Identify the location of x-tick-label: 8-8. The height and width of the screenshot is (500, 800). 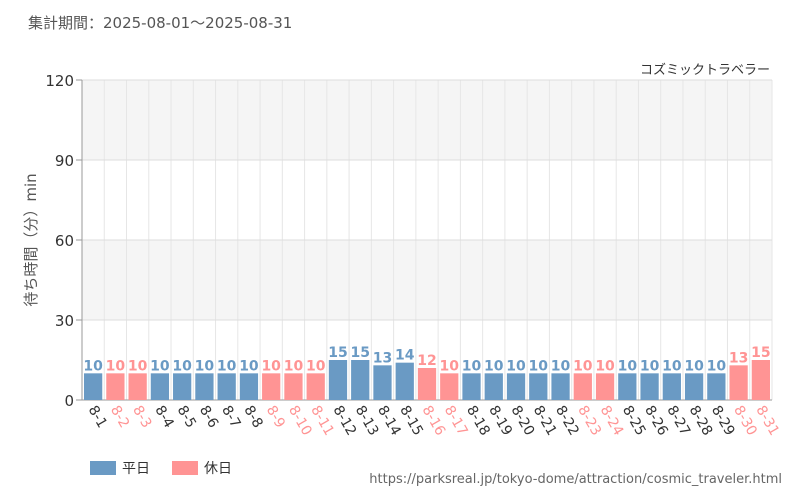
(252, 417).